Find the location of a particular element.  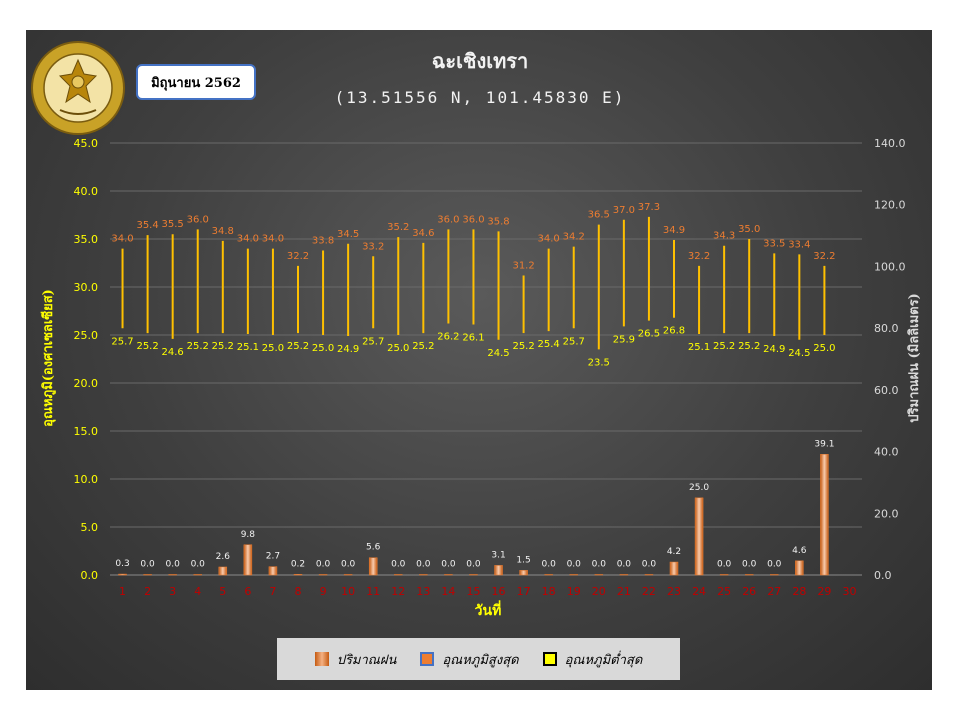

max-temp-label: 34.2 is located at coordinates (574, 237).